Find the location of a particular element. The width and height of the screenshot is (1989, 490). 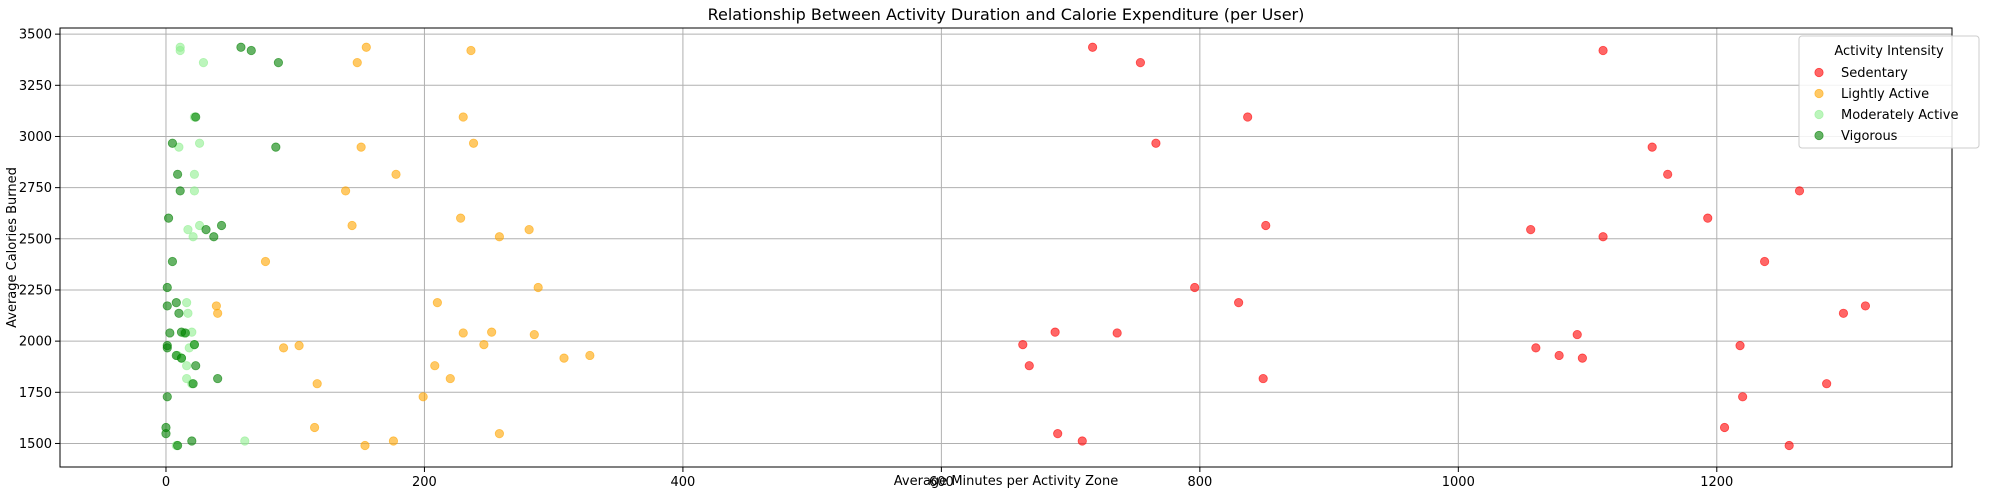

legend-label: Vigorous is located at coordinates (1869, 136).